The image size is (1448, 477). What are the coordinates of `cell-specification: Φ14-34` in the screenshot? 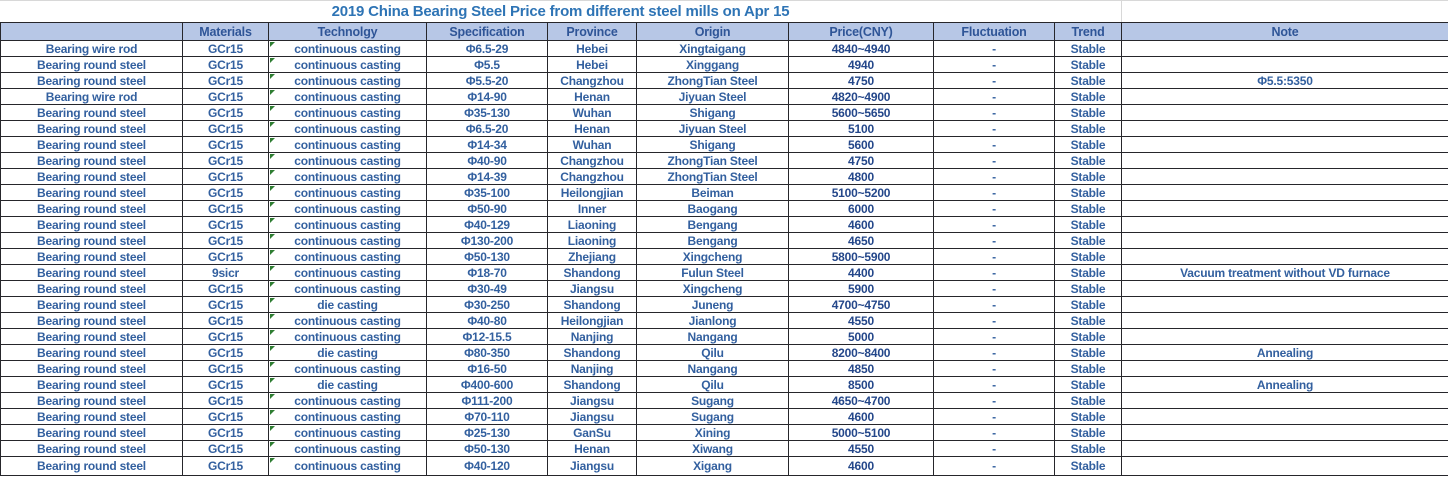 It's located at (487, 144).